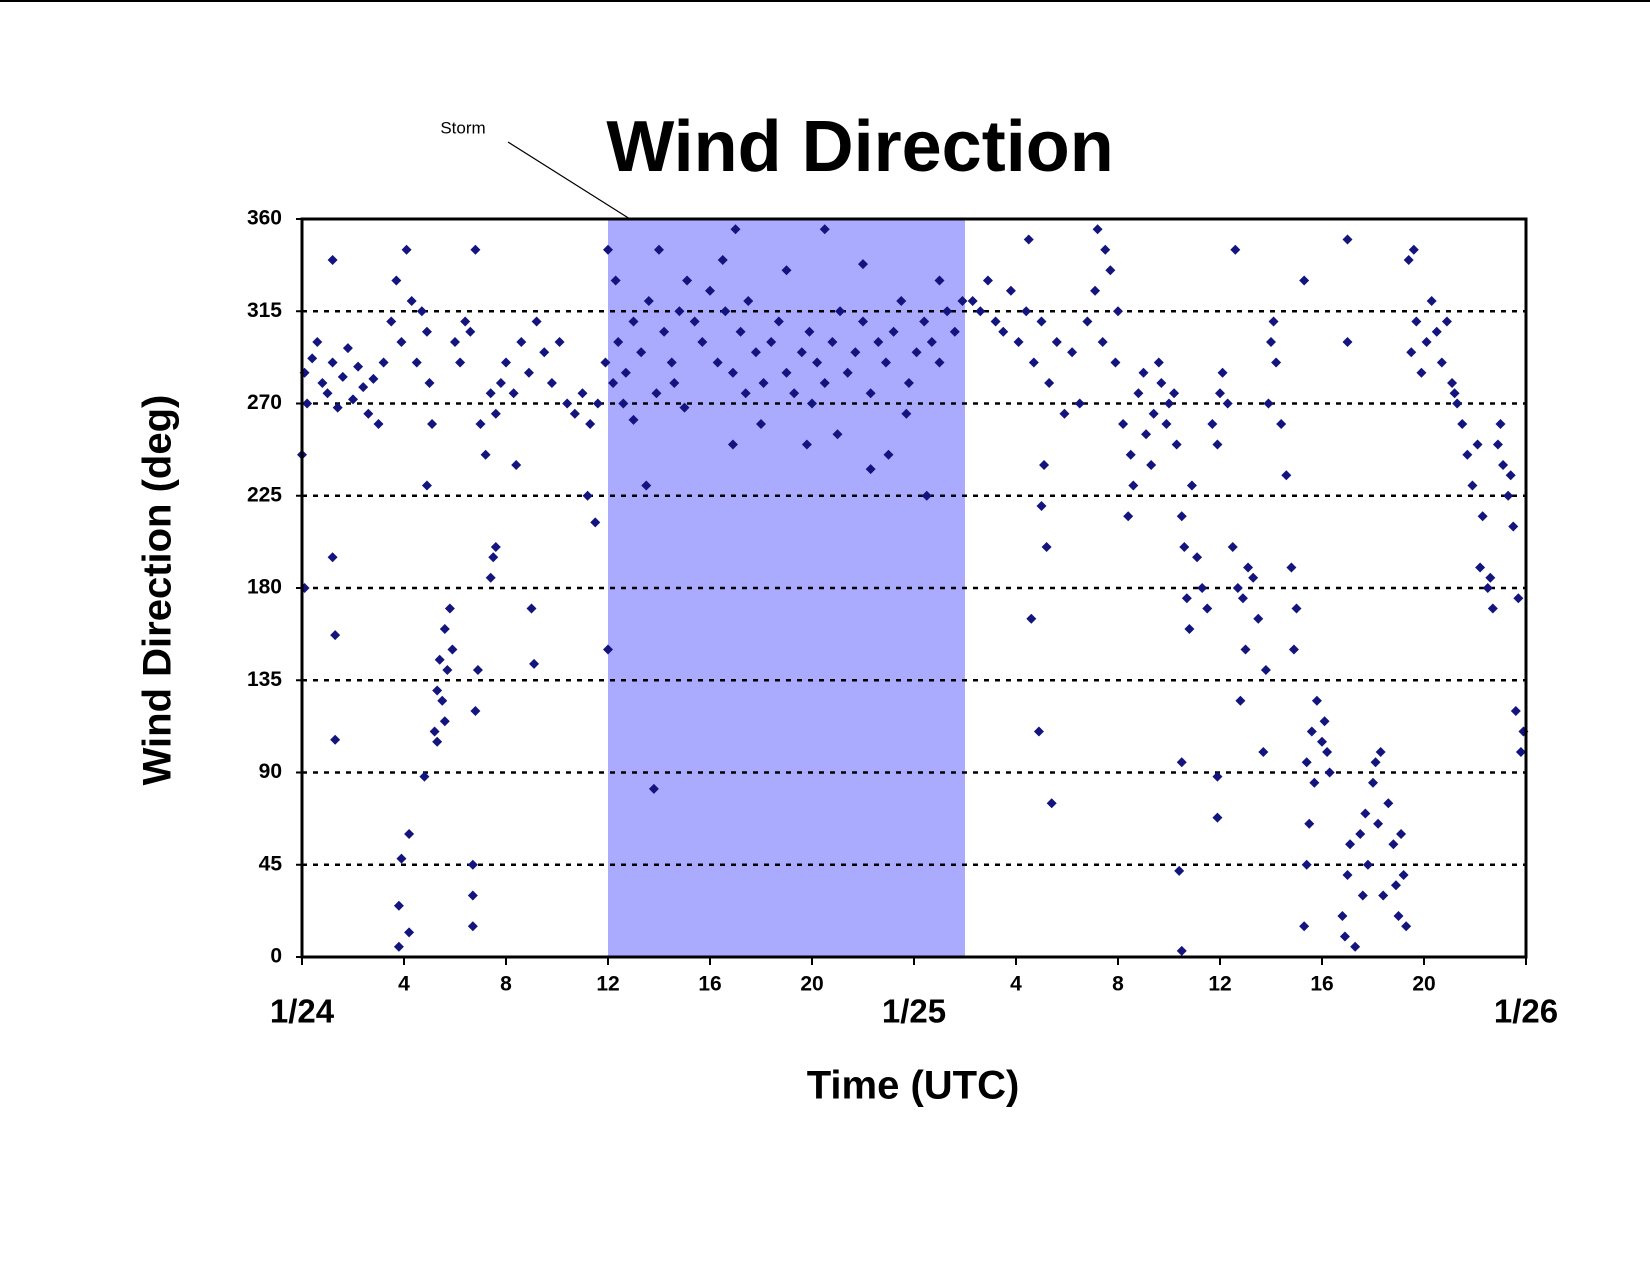 This screenshot has width=1650, height=1275. Describe the element at coordinates (462, 127) in the screenshot. I see `annotation-label: Storm` at that location.